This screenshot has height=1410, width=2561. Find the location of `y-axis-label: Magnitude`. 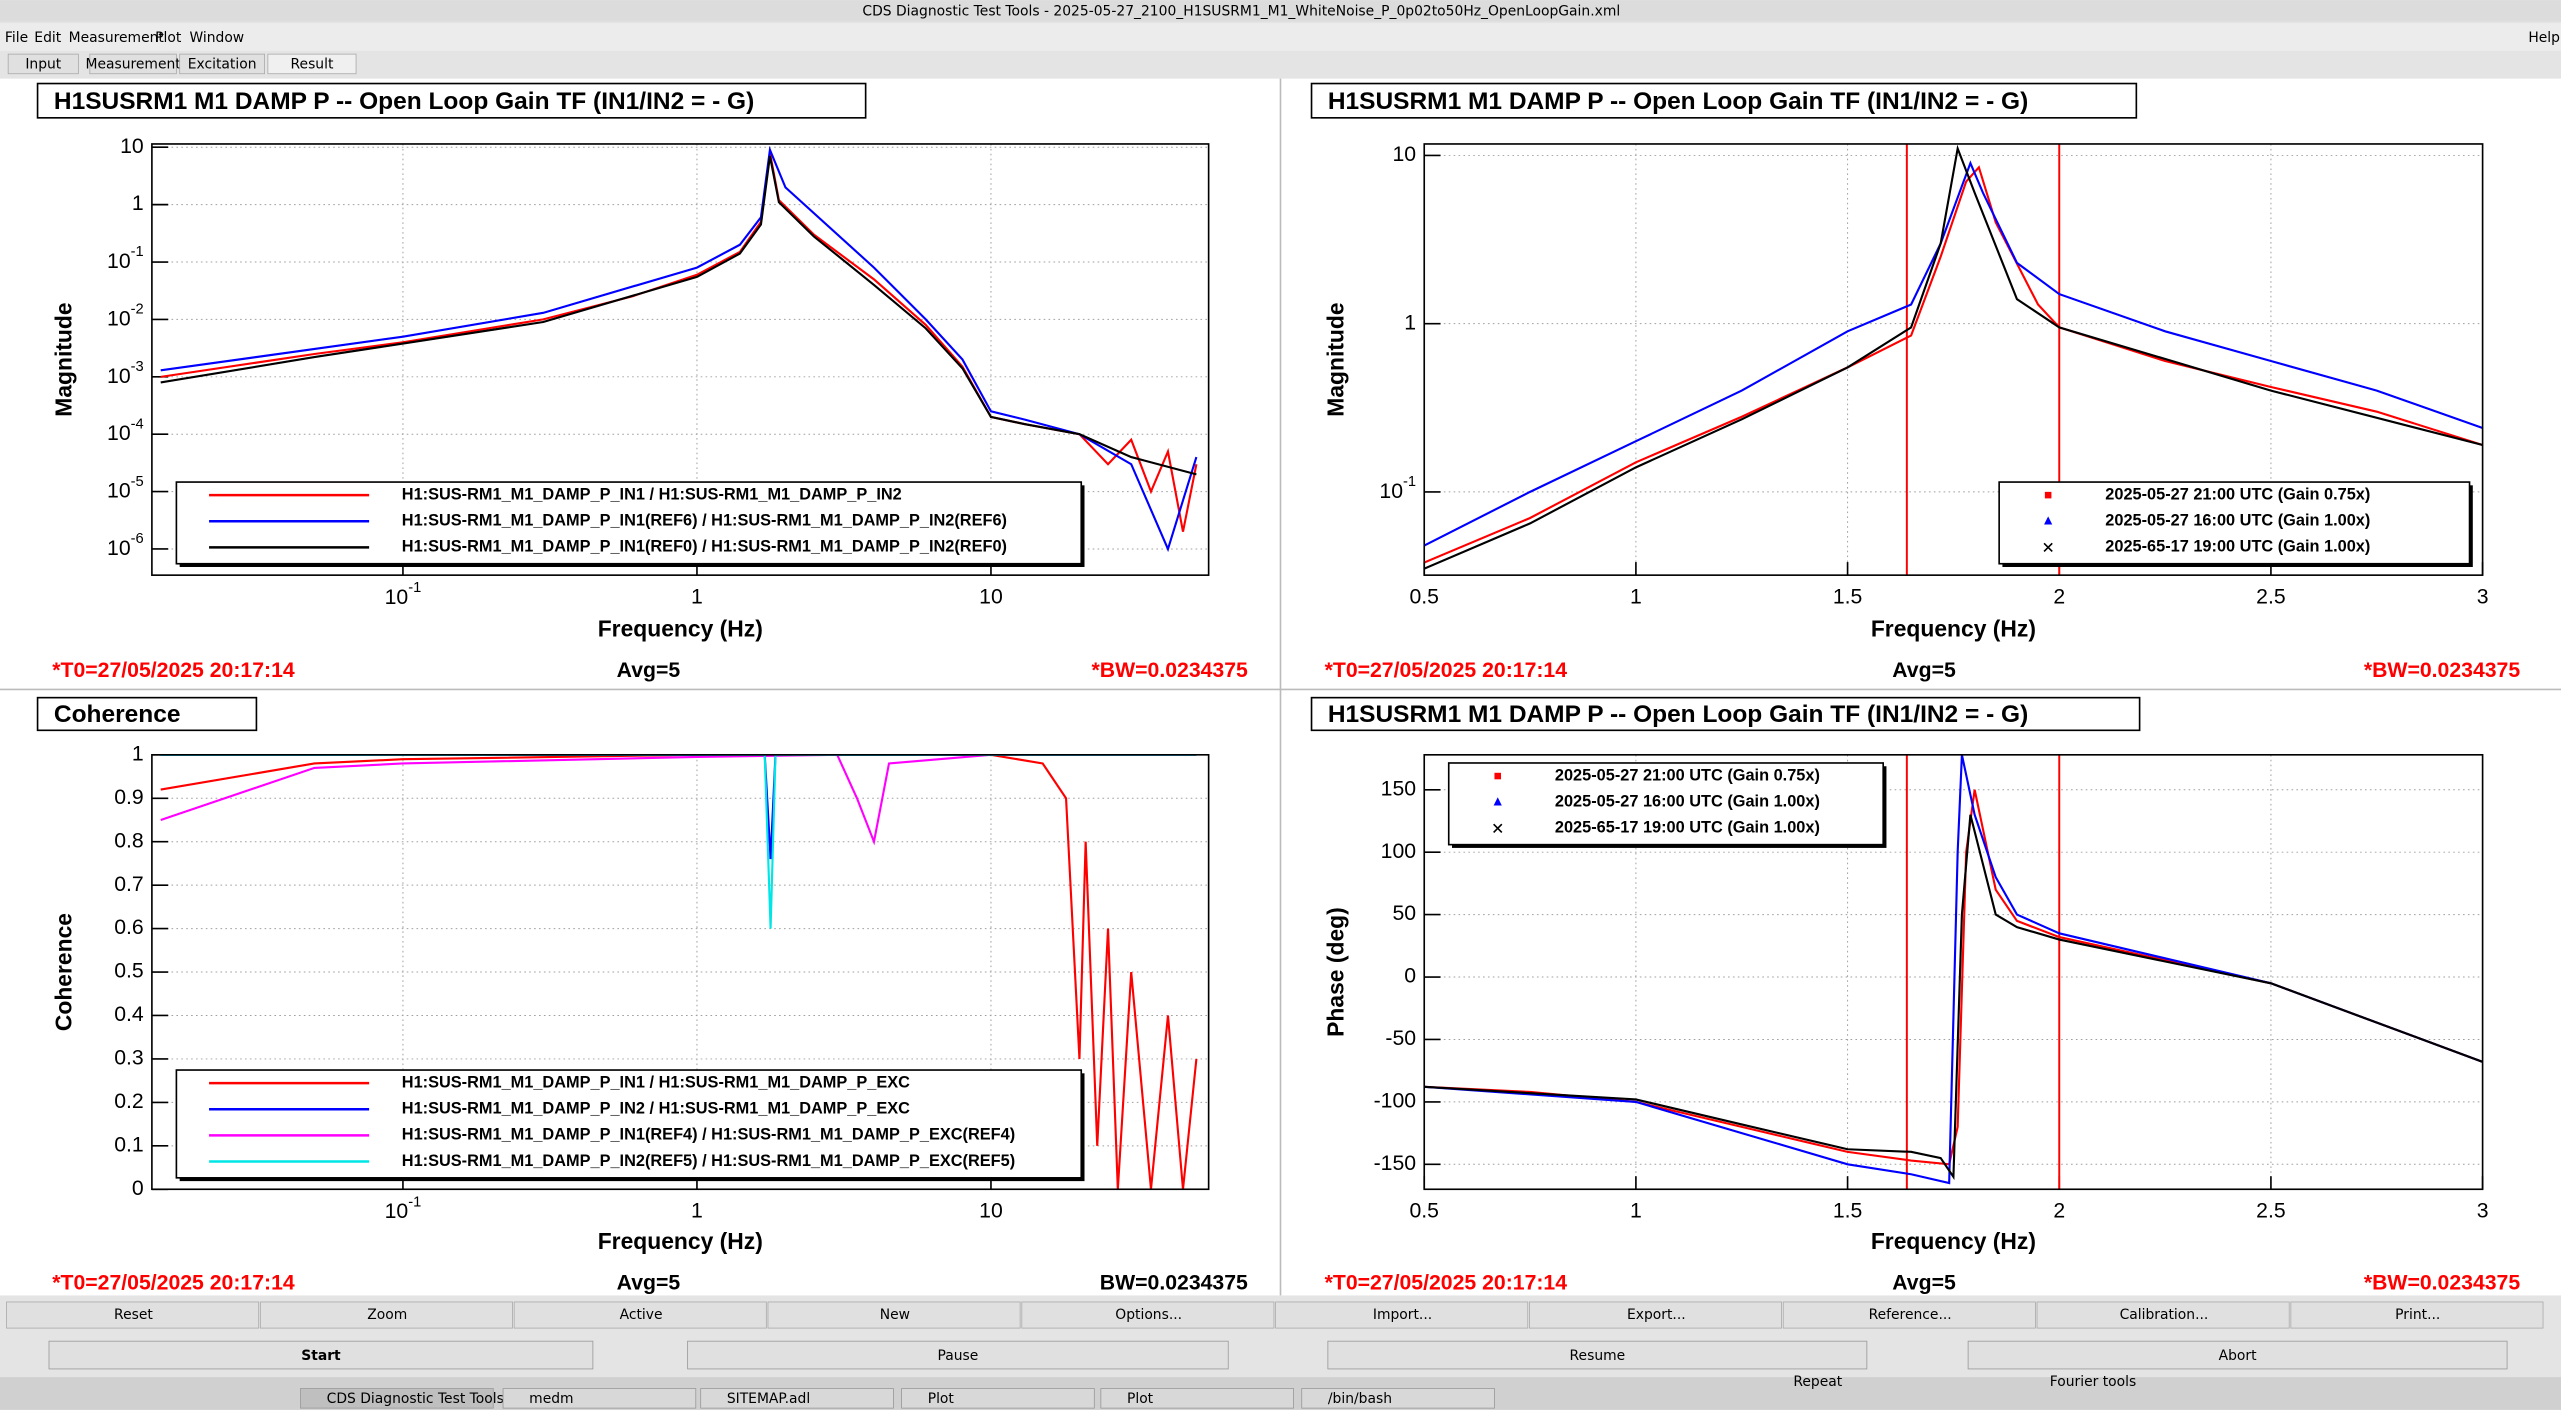

y-axis-label: Magnitude is located at coordinates (1336, 359).